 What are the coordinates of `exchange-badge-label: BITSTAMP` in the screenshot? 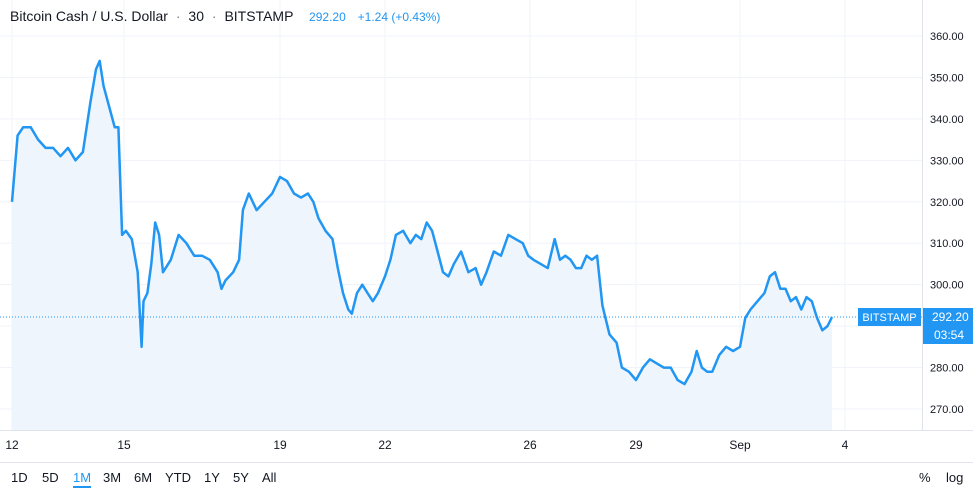 It's located at (889, 318).